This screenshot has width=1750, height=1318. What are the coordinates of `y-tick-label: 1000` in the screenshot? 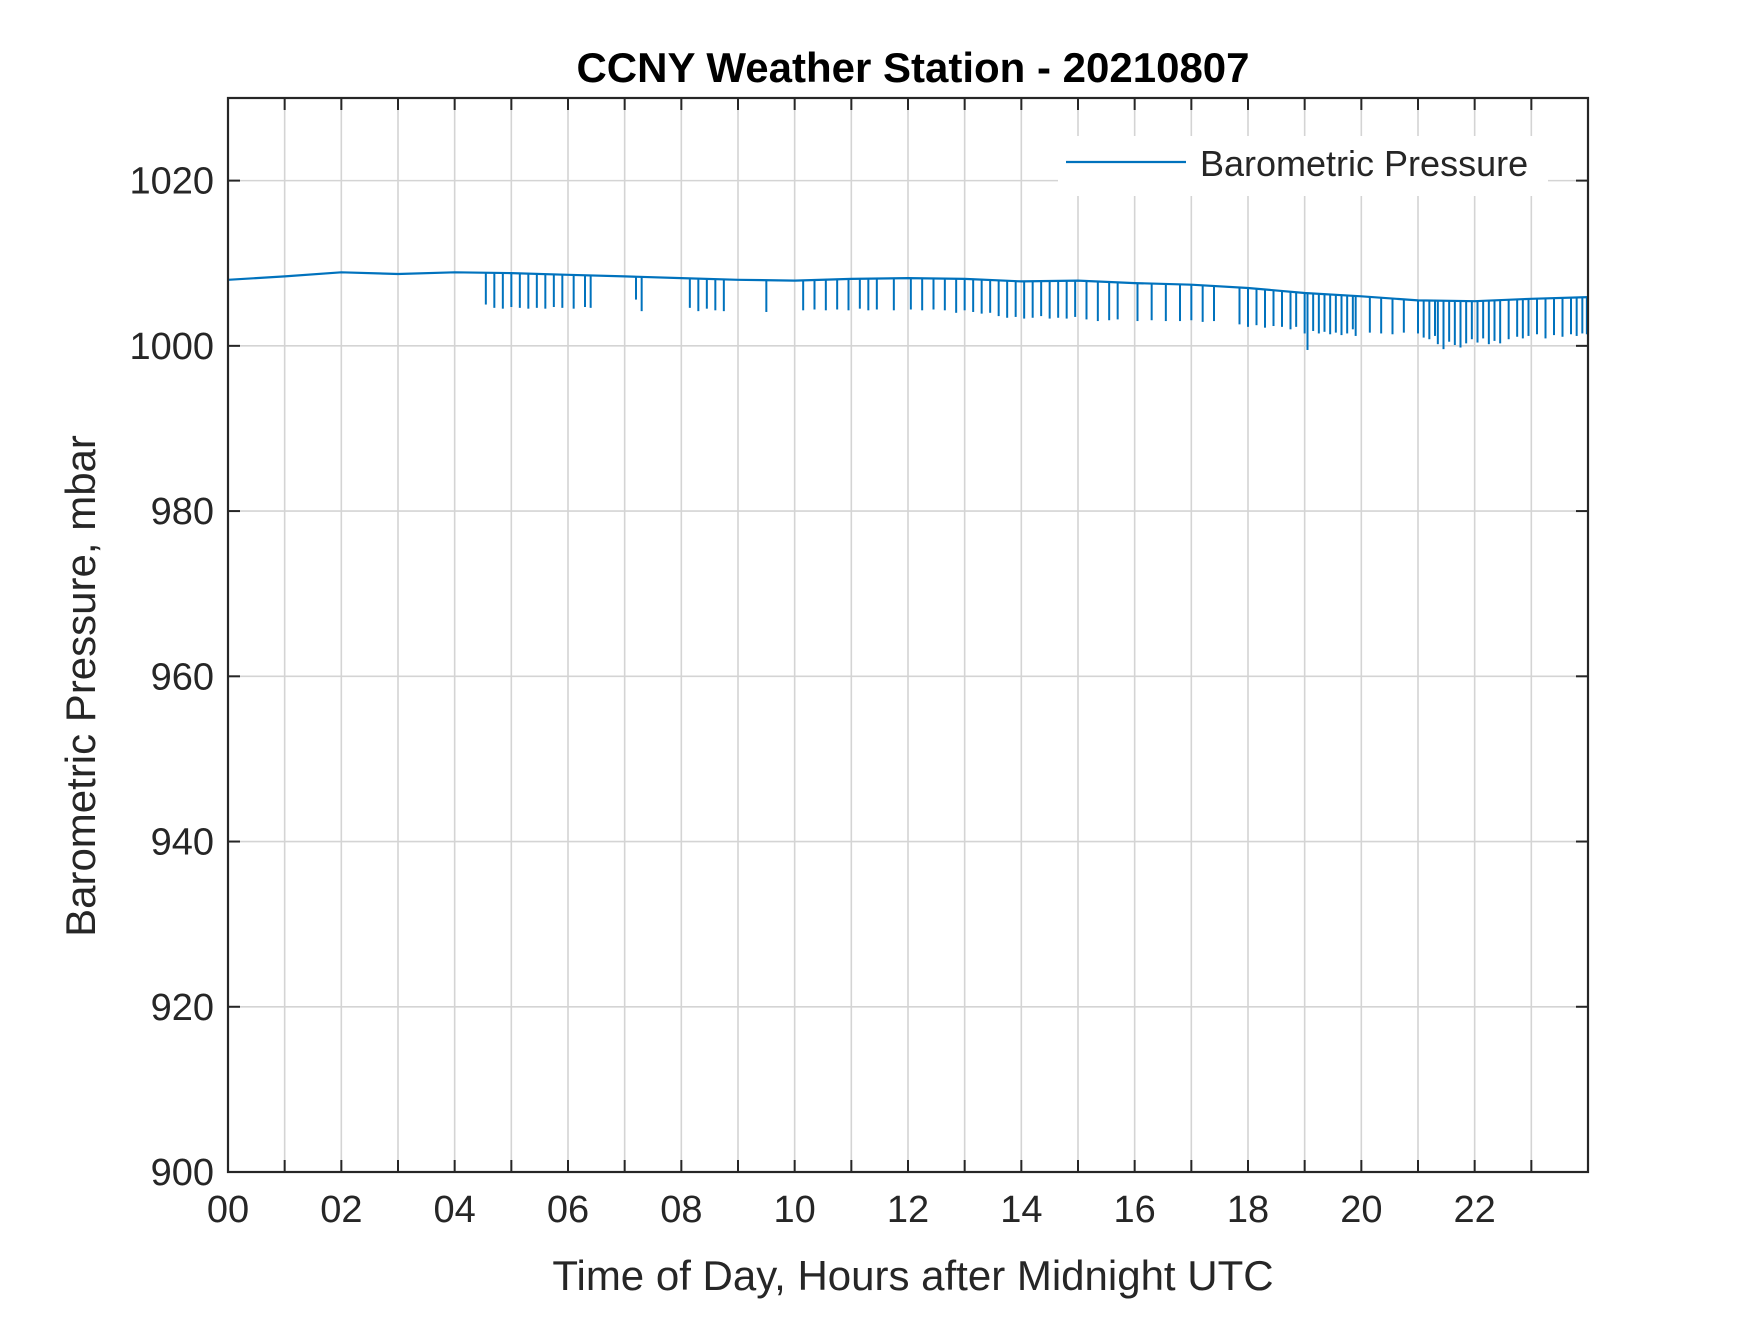 It's located at (171, 347).